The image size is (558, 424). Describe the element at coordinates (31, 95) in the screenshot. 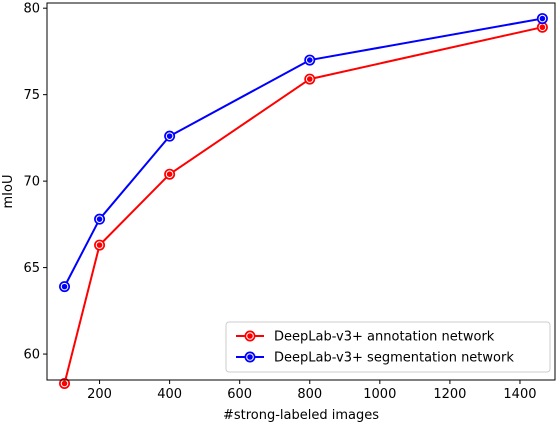

I see `y-tick-label: 75` at that location.